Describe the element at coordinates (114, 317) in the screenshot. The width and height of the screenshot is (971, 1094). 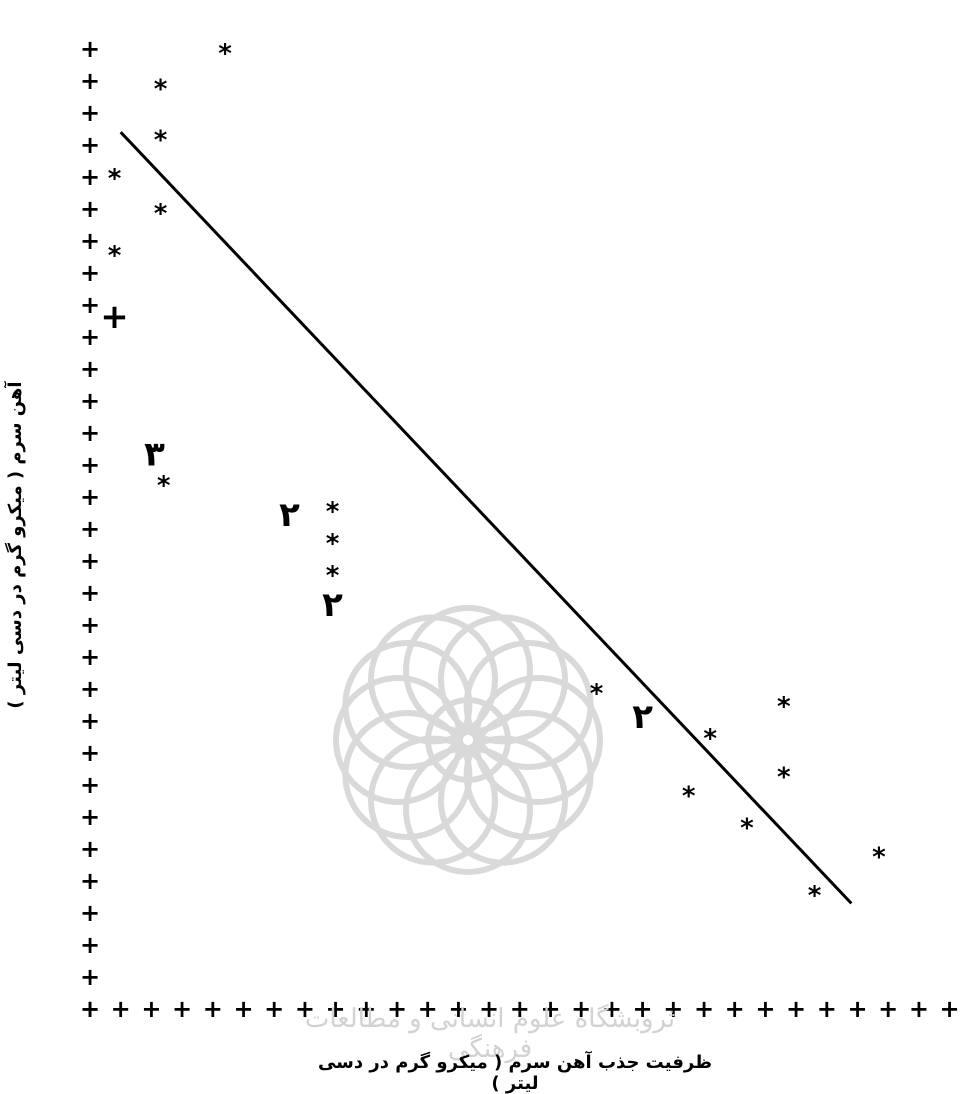
I see `data-point-count: +` at that location.